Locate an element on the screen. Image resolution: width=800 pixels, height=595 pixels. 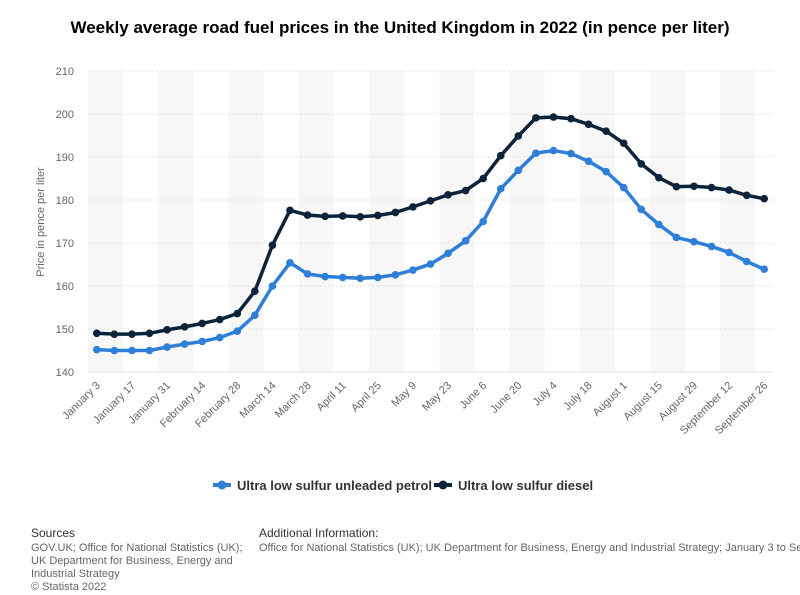
copyright: © Statista 2022 is located at coordinates (69, 587).